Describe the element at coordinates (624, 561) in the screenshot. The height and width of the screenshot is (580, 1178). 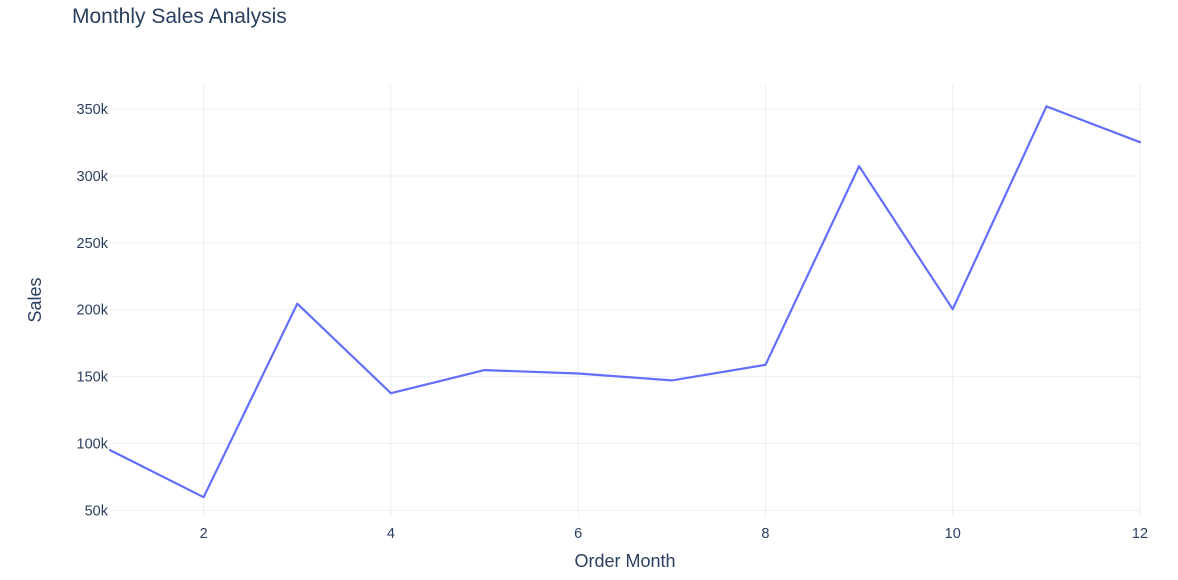
I see `x-axis-title: Order Month` at that location.